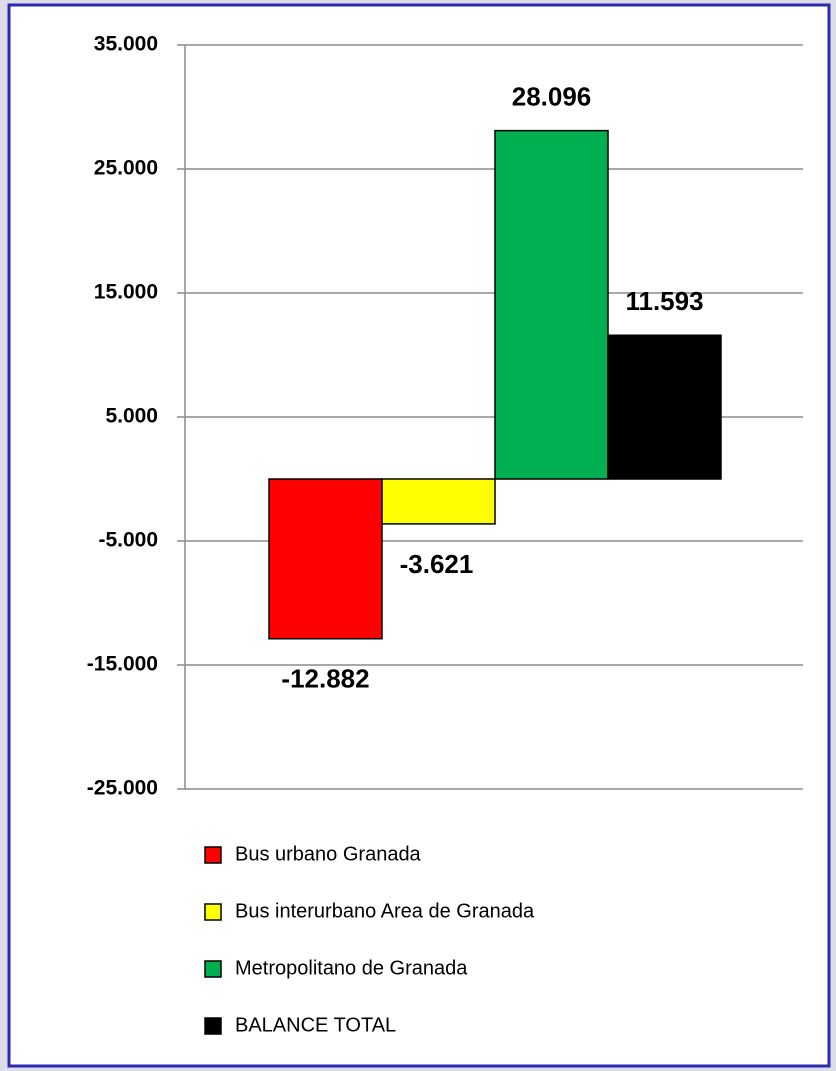  I want to click on value-label: 28.096, so click(552, 96).